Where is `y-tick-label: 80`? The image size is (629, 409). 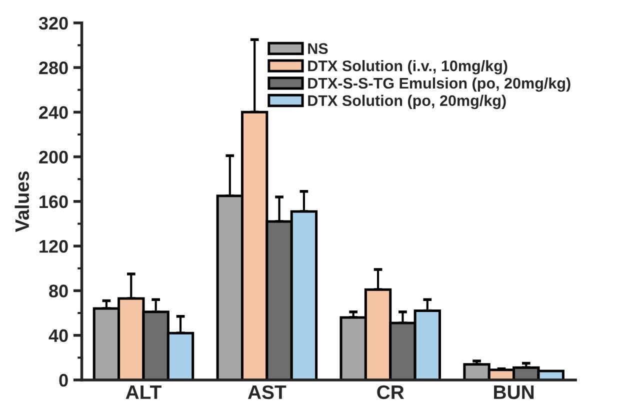 y-tick-label: 80 is located at coordinates (58, 291).